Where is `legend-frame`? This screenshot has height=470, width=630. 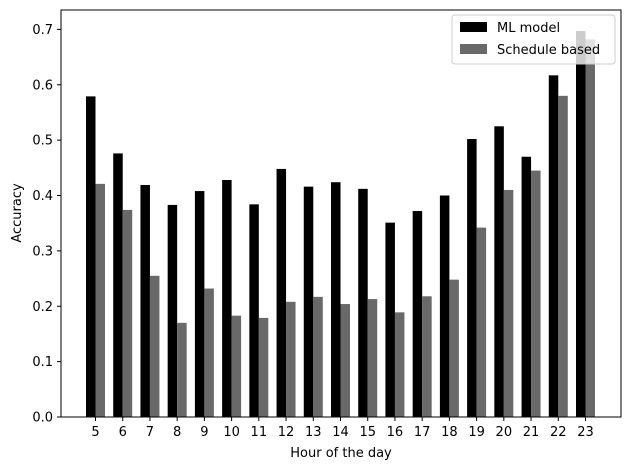
legend-frame is located at coordinates (533, 39).